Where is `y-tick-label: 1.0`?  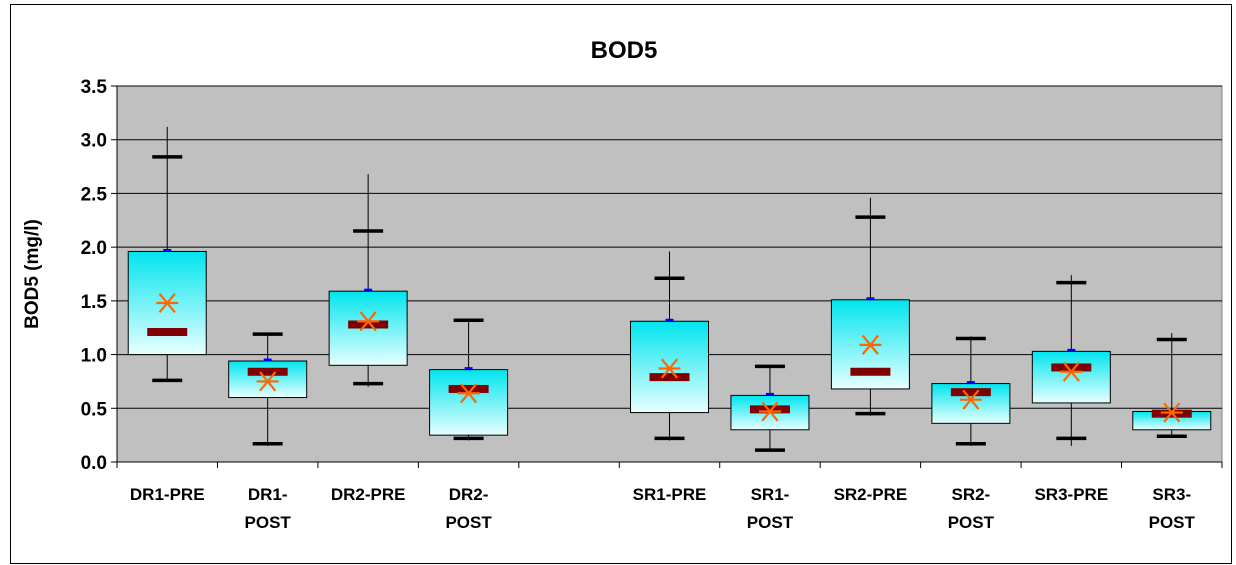 y-tick-label: 1.0 is located at coordinates (94, 356).